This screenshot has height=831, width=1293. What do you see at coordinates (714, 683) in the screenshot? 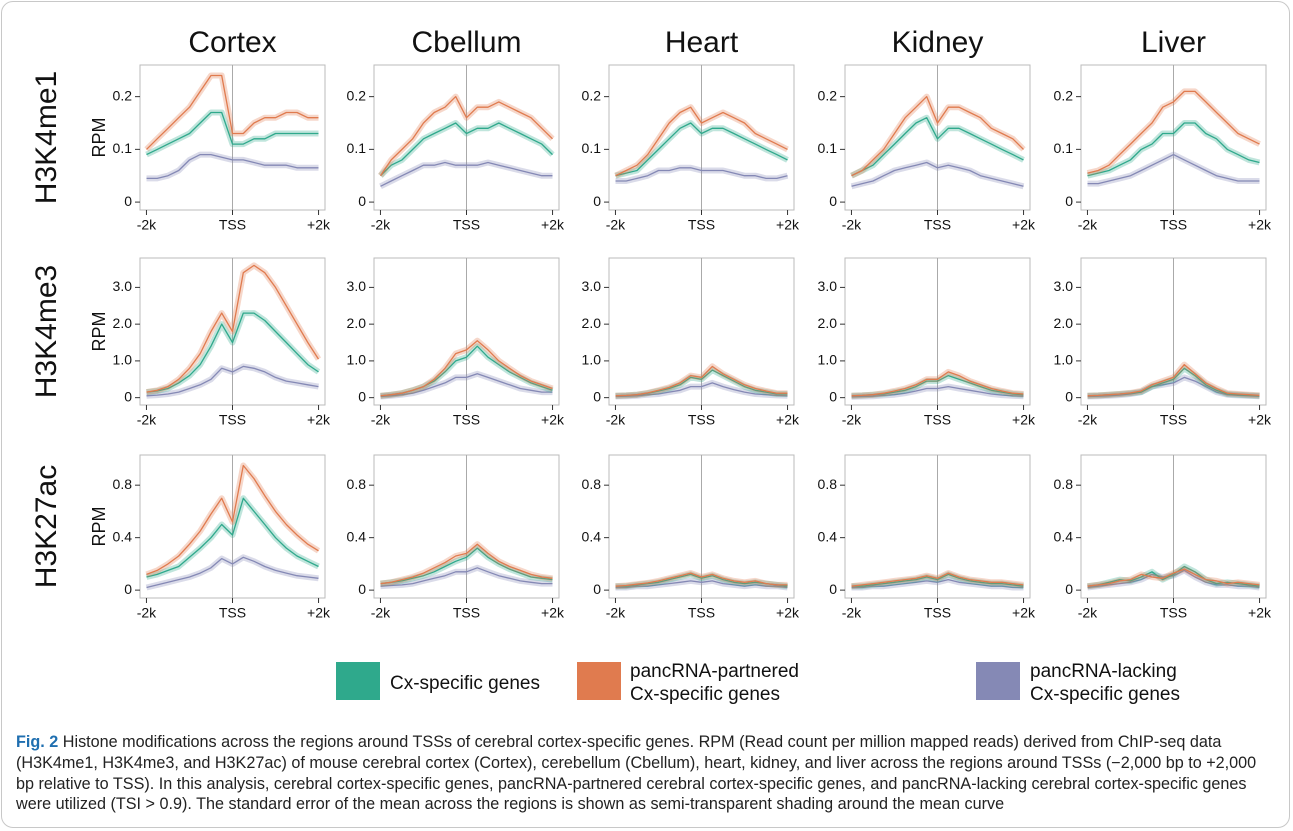
I see `legend-label: pancRNA-partnered Cx-specific genes` at bounding box center [714, 683].